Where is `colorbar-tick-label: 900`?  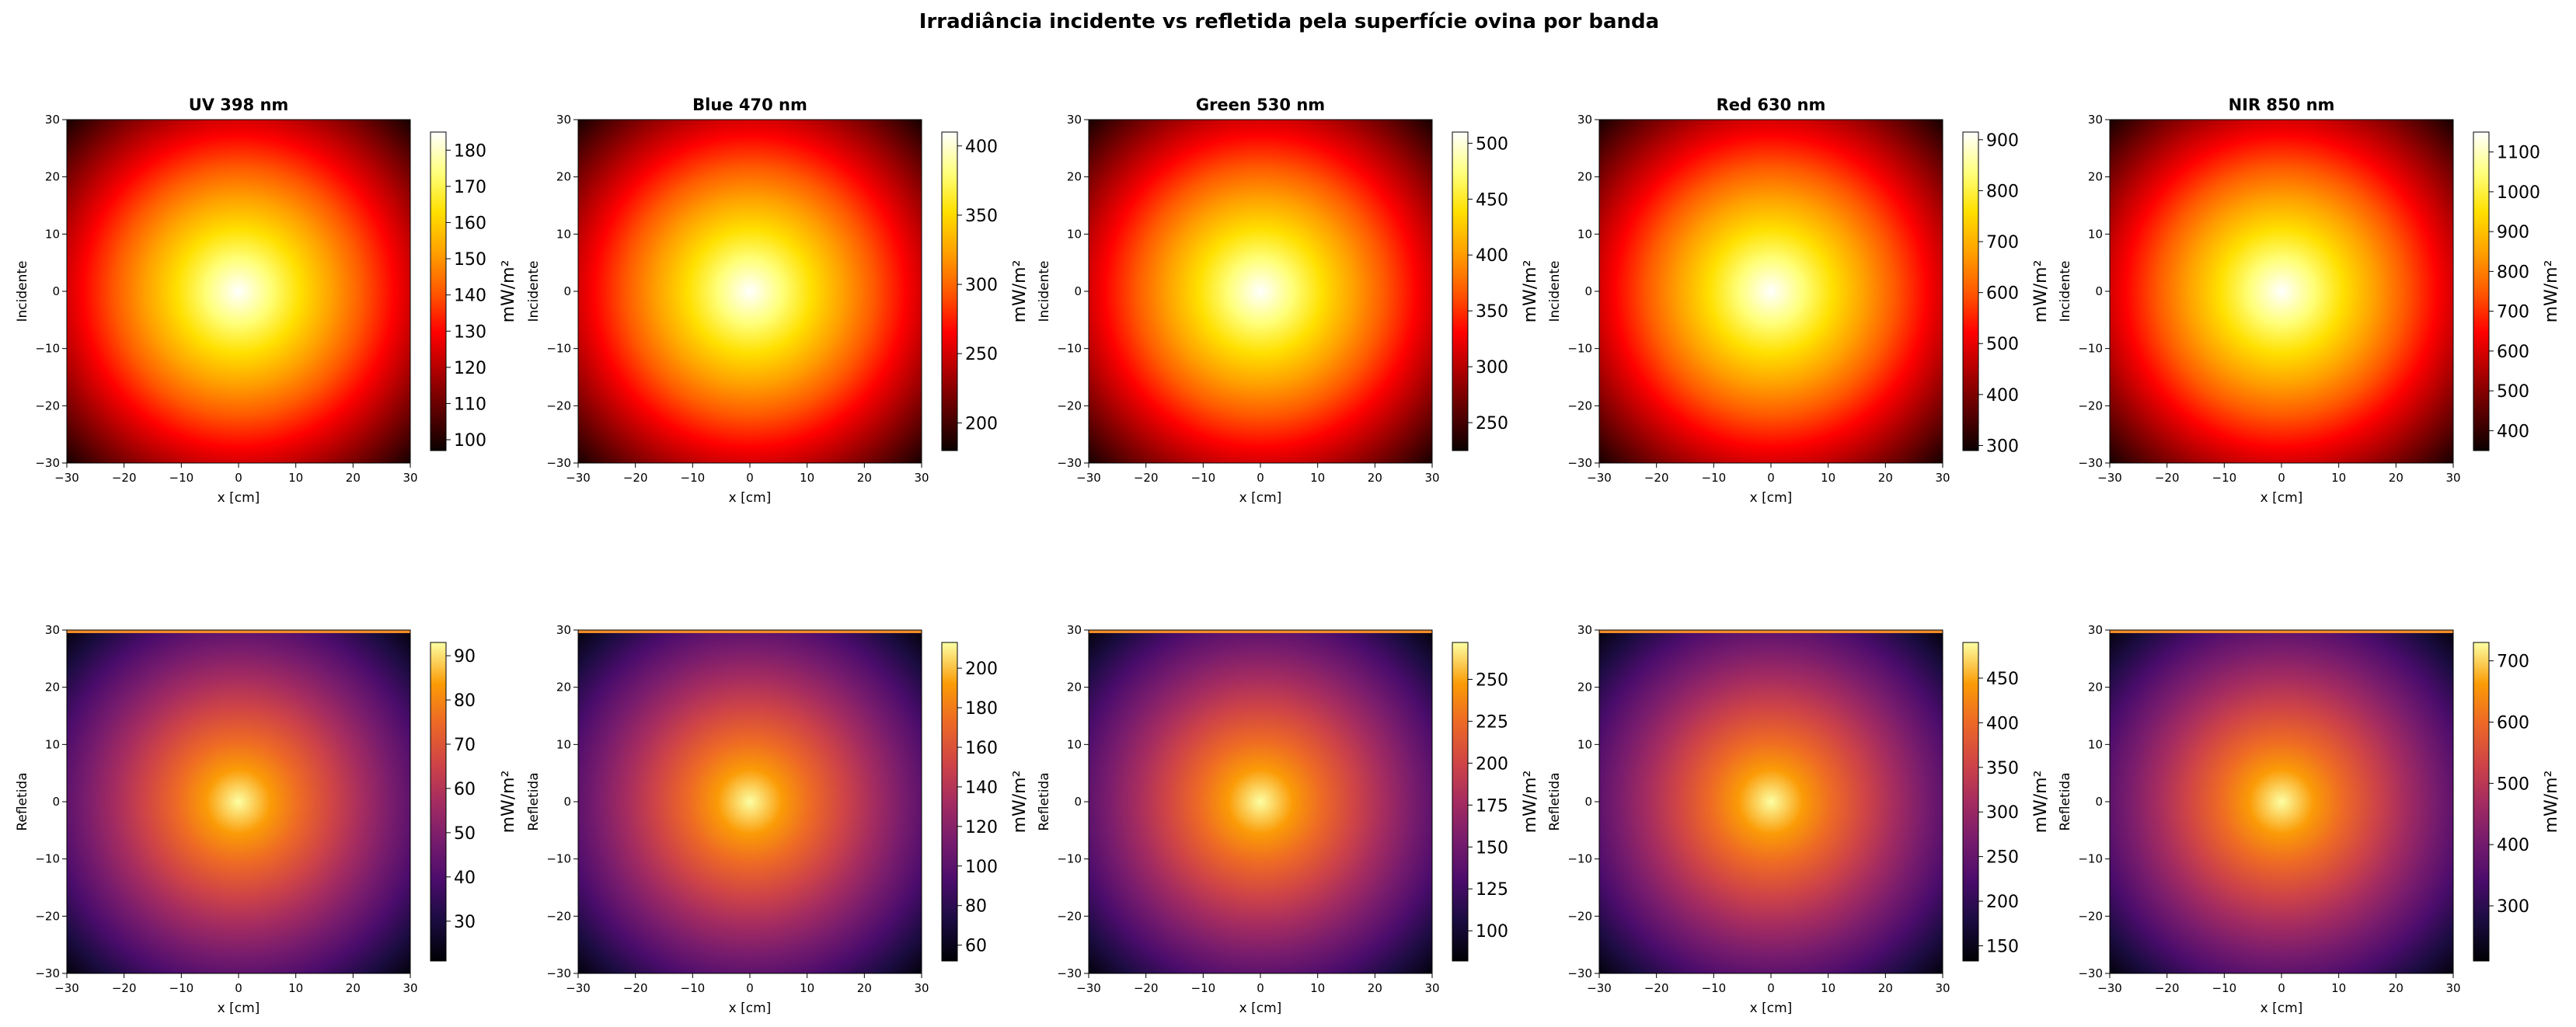
colorbar-tick-label: 900 is located at coordinates (2513, 233).